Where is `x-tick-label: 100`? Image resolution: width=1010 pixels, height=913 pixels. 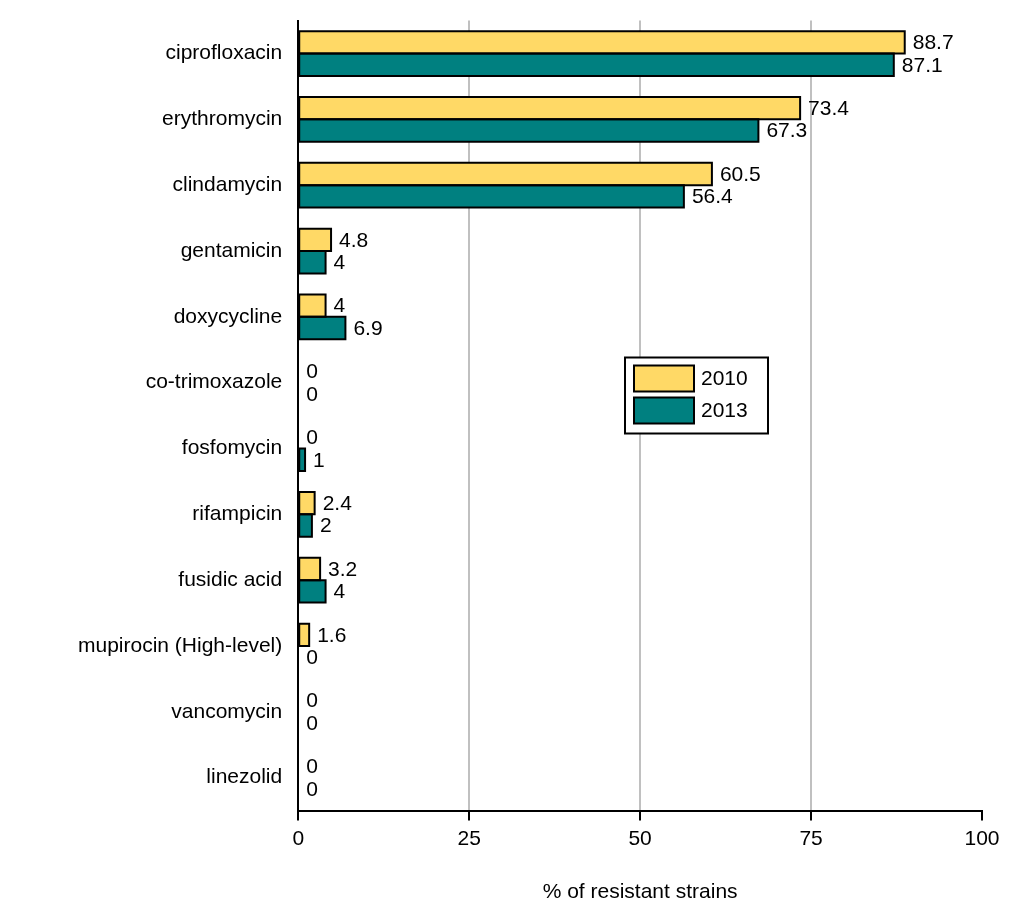 x-tick-label: 100 is located at coordinates (982, 837).